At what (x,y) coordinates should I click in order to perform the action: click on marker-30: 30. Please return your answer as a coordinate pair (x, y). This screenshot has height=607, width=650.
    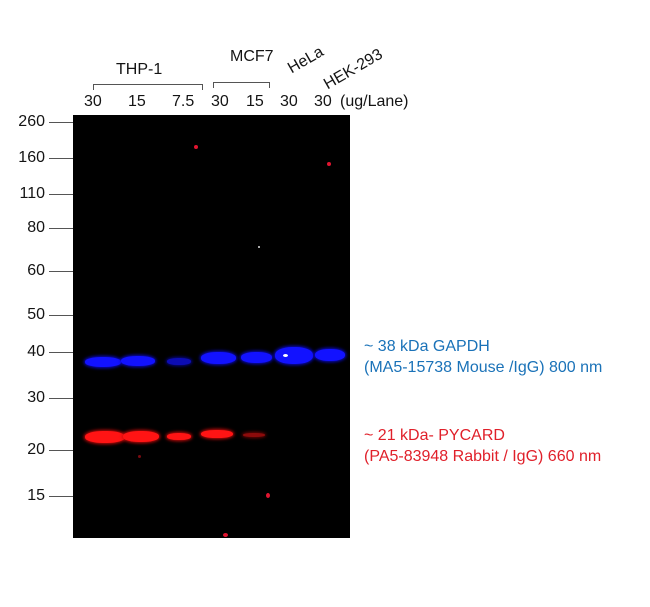
    Looking at the image, I should click on (36, 398).